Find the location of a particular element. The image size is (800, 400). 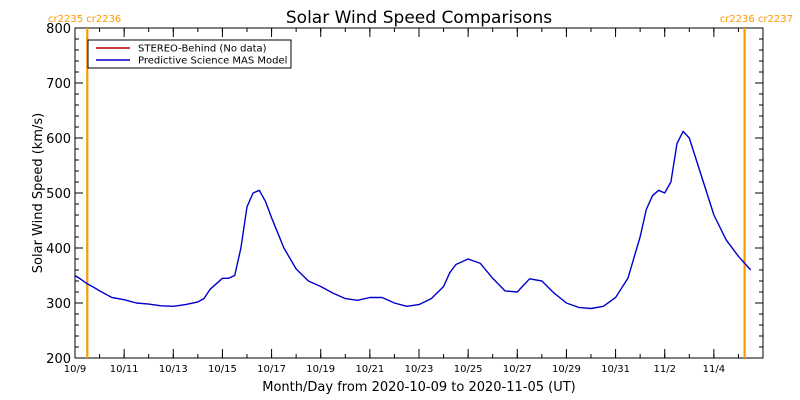

legend-box is located at coordinates (189, 54).